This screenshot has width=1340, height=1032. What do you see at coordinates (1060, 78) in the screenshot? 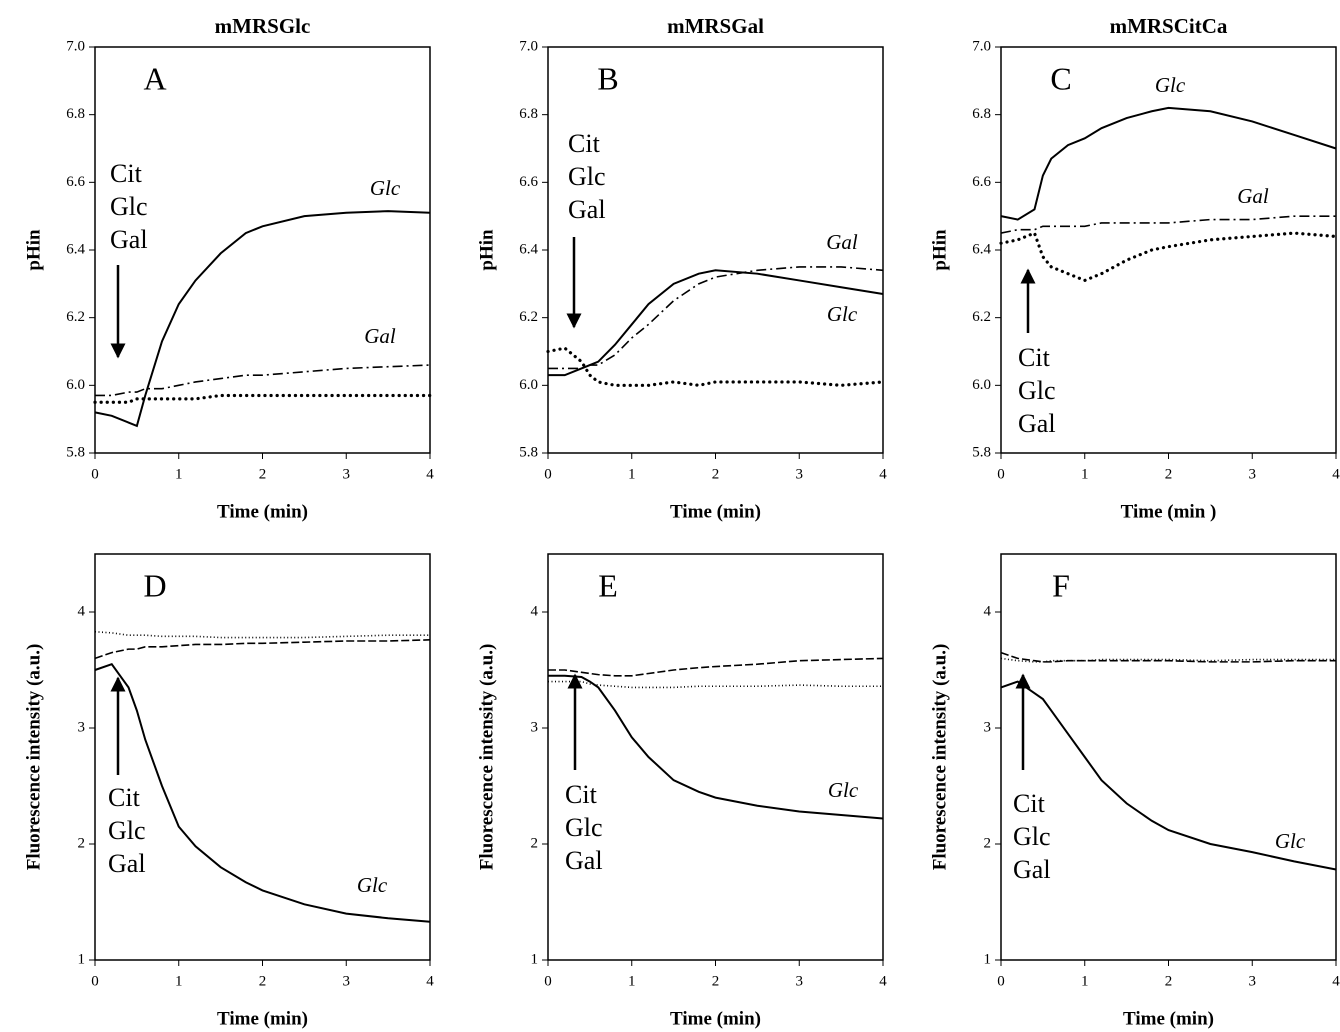
I see `panel-letter: C` at bounding box center [1060, 78].